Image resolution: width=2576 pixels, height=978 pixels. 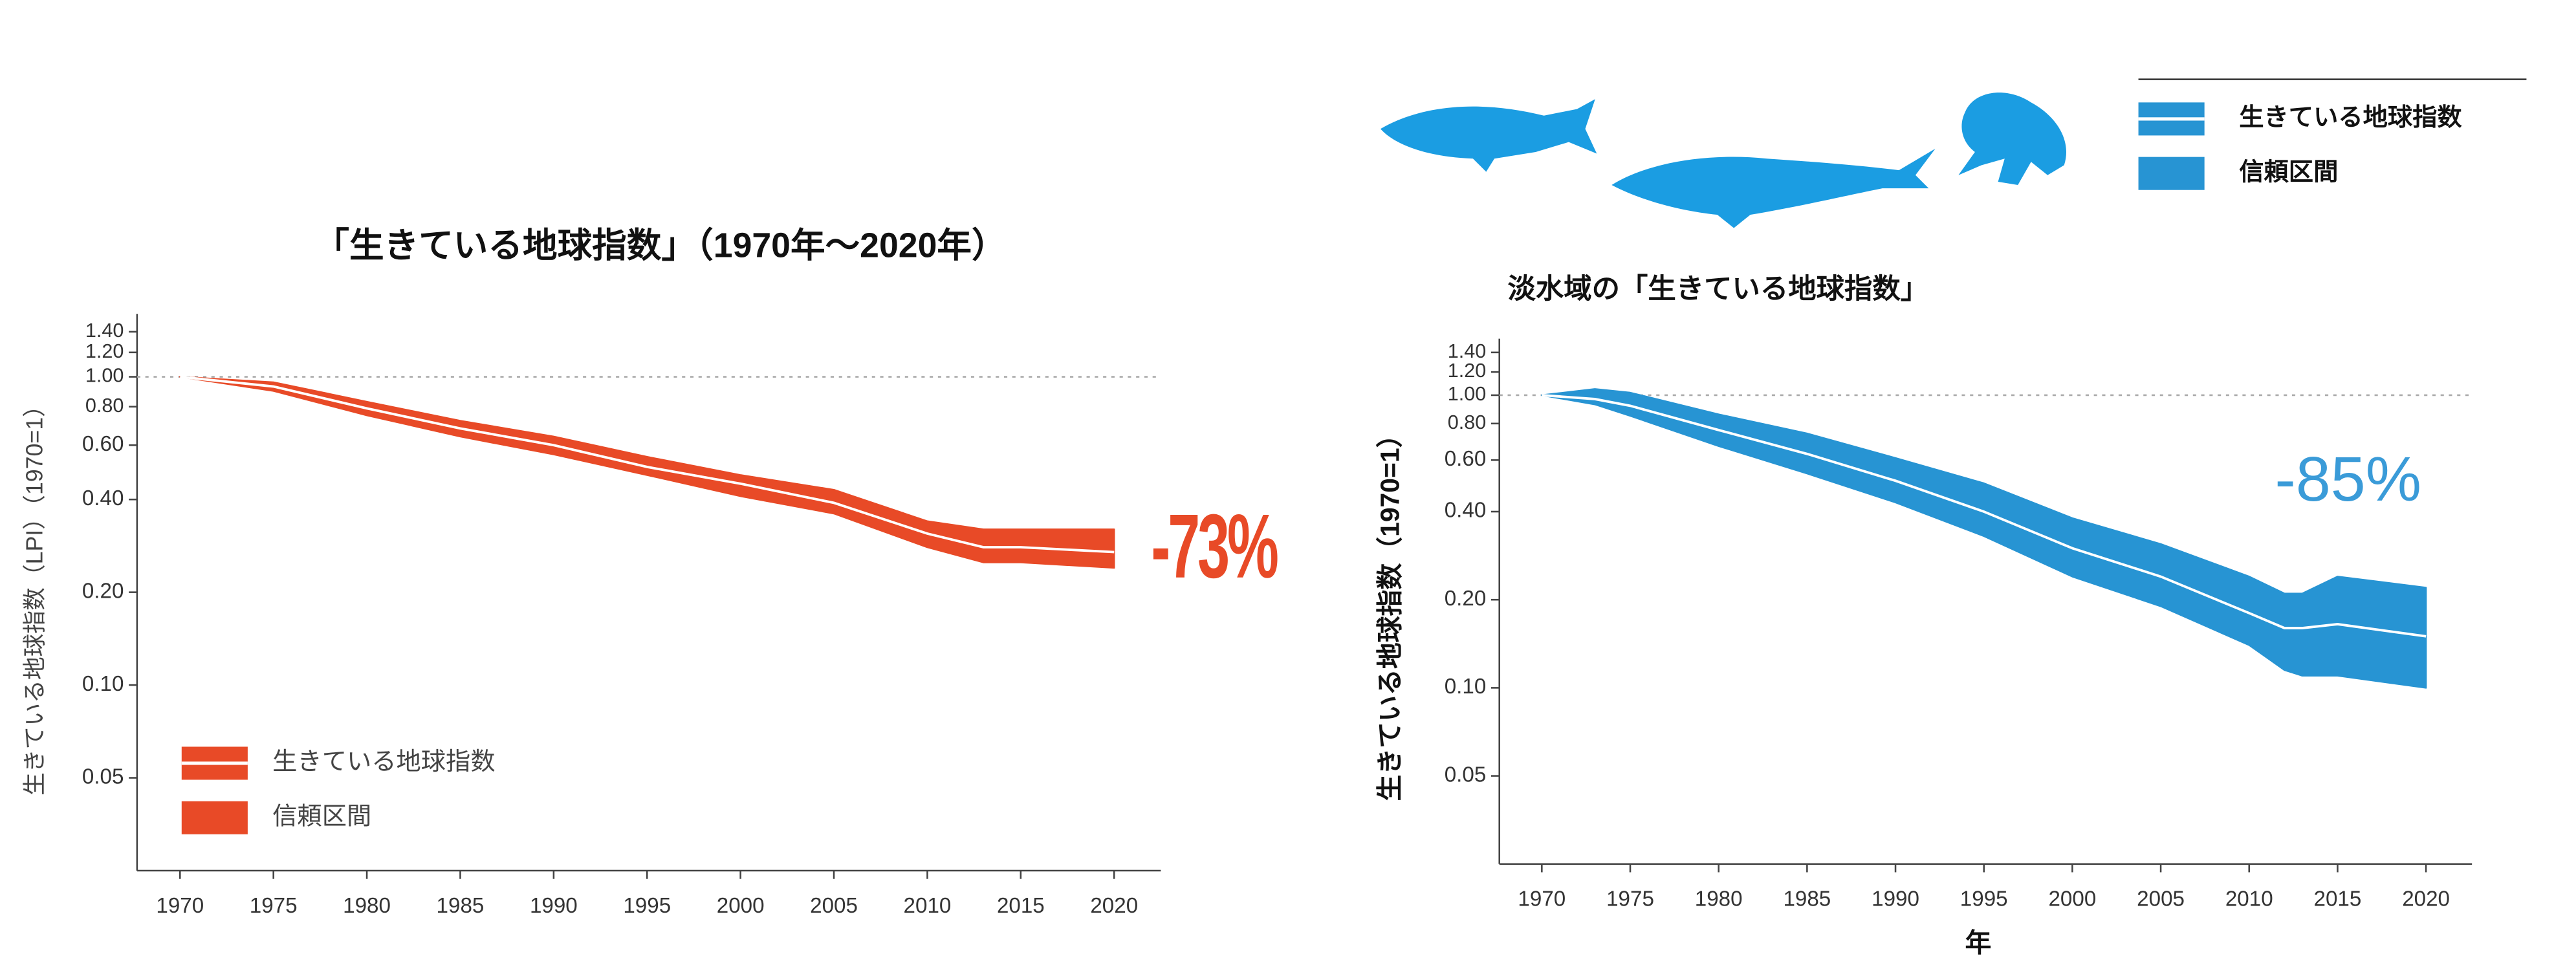 I want to click on animal-silhouettes, so click(x=1724, y=160).